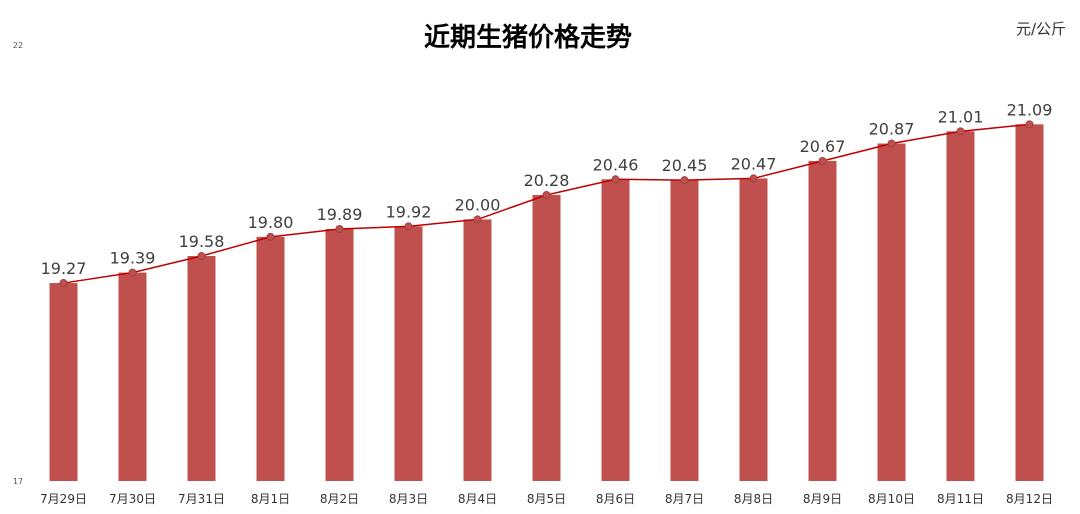 The height and width of the screenshot is (514, 1080). I want to click on data-label: 19.89, so click(340, 214).